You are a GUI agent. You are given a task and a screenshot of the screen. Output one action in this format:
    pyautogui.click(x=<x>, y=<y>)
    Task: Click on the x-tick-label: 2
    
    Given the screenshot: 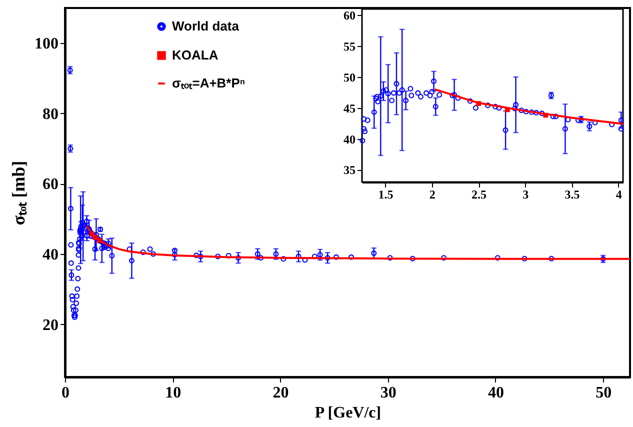 What is the action you would take?
    pyautogui.click(x=432, y=195)
    